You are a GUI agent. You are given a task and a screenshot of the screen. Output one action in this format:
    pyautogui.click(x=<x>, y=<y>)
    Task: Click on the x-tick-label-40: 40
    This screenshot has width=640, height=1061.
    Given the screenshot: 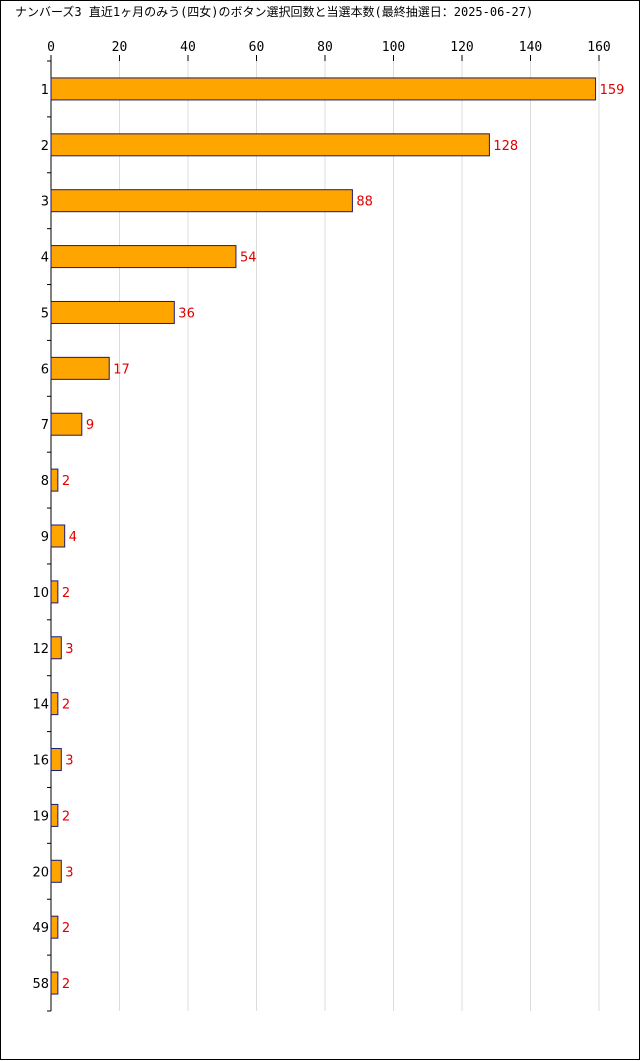 What is the action you would take?
    pyautogui.click(x=188, y=47)
    